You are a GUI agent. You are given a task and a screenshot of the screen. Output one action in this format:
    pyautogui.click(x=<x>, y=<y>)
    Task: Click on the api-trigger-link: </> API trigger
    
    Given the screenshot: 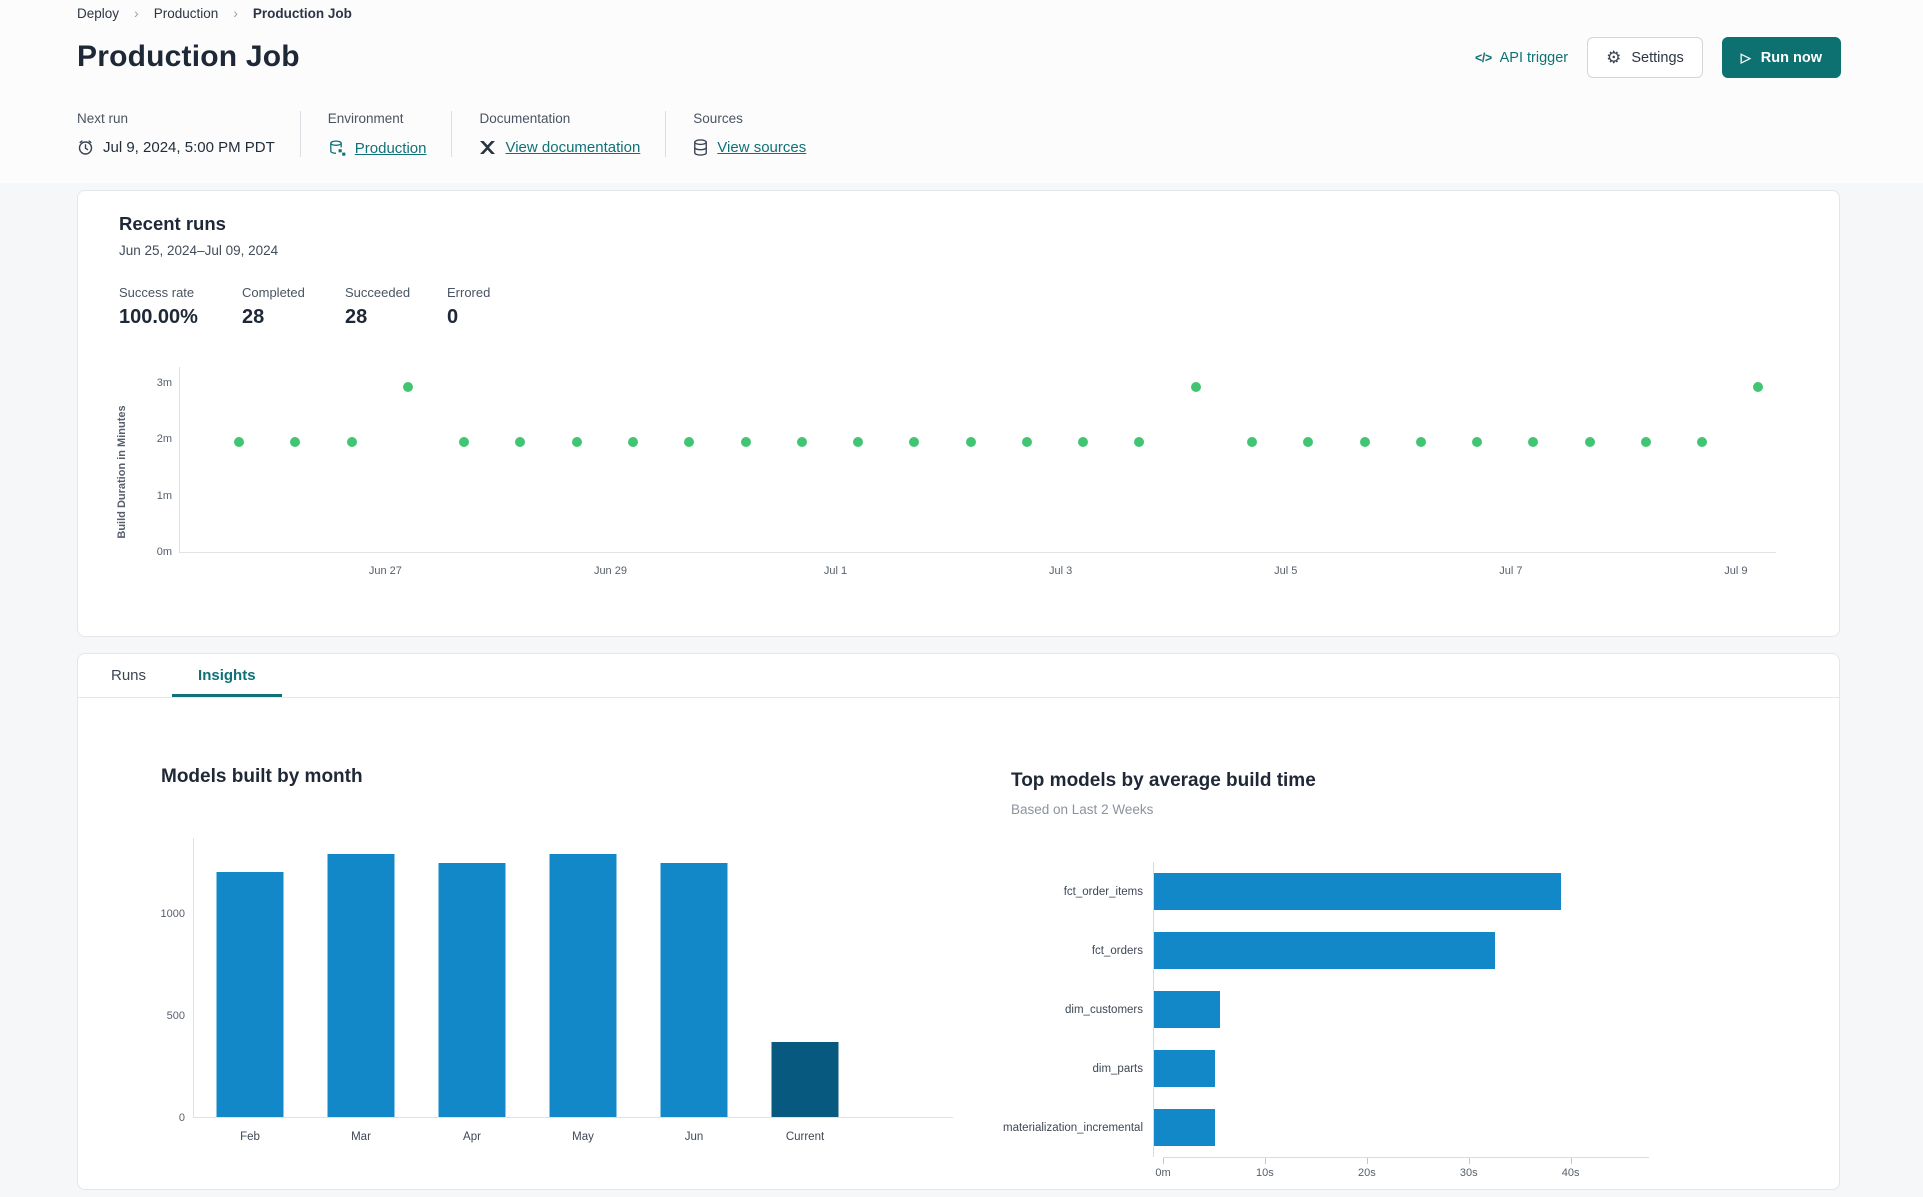 What is the action you would take?
    pyautogui.click(x=1521, y=58)
    